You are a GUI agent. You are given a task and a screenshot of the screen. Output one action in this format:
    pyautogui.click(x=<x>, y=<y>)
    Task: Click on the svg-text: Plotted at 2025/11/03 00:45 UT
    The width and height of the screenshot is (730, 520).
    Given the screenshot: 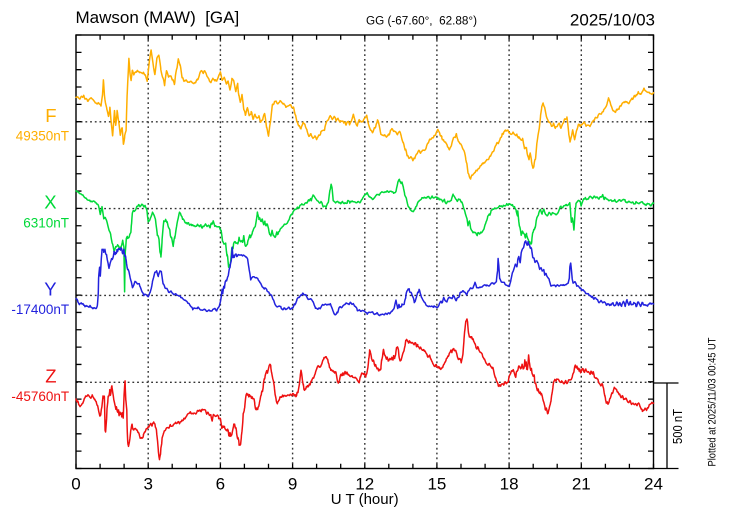 What is the action you would take?
    pyautogui.click(x=713, y=401)
    